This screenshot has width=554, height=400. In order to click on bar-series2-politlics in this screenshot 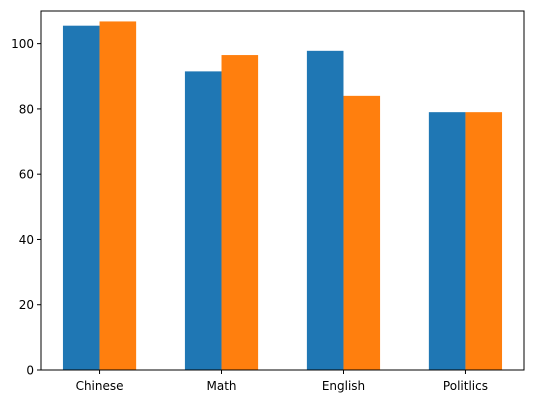, I will do `click(484, 241)`.